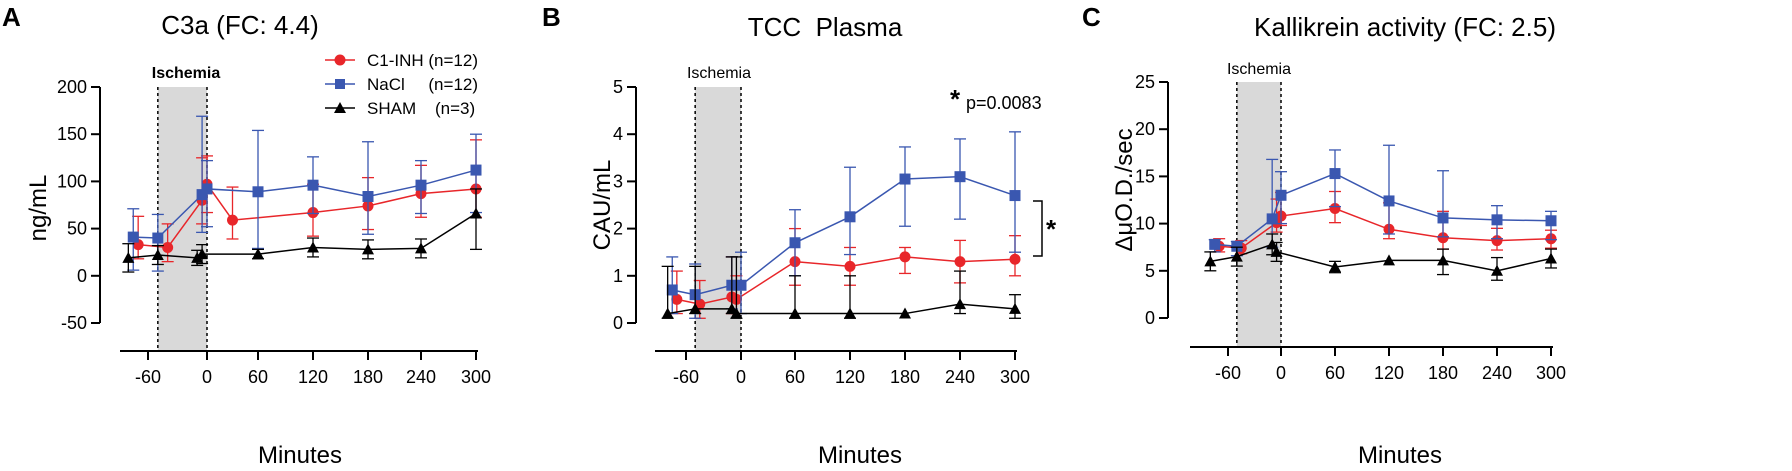 This screenshot has width=1792, height=471. I want to click on panel-b-xlabel: Minutes, so click(860, 455).